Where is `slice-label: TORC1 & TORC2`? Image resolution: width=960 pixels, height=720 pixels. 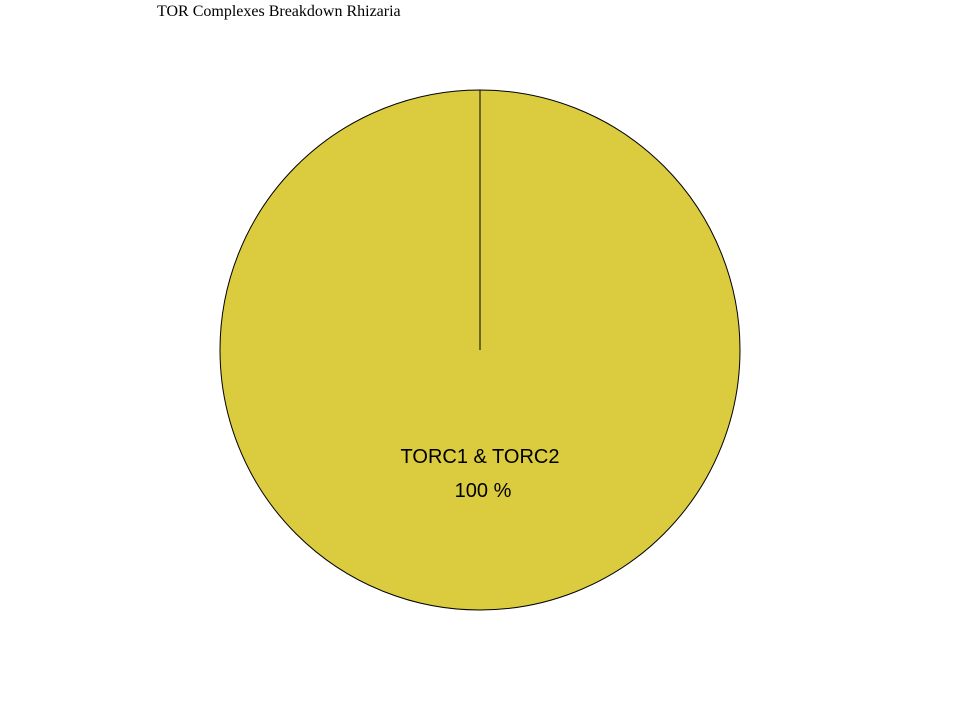
slice-label: TORC1 & TORC2 is located at coordinates (480, 457).